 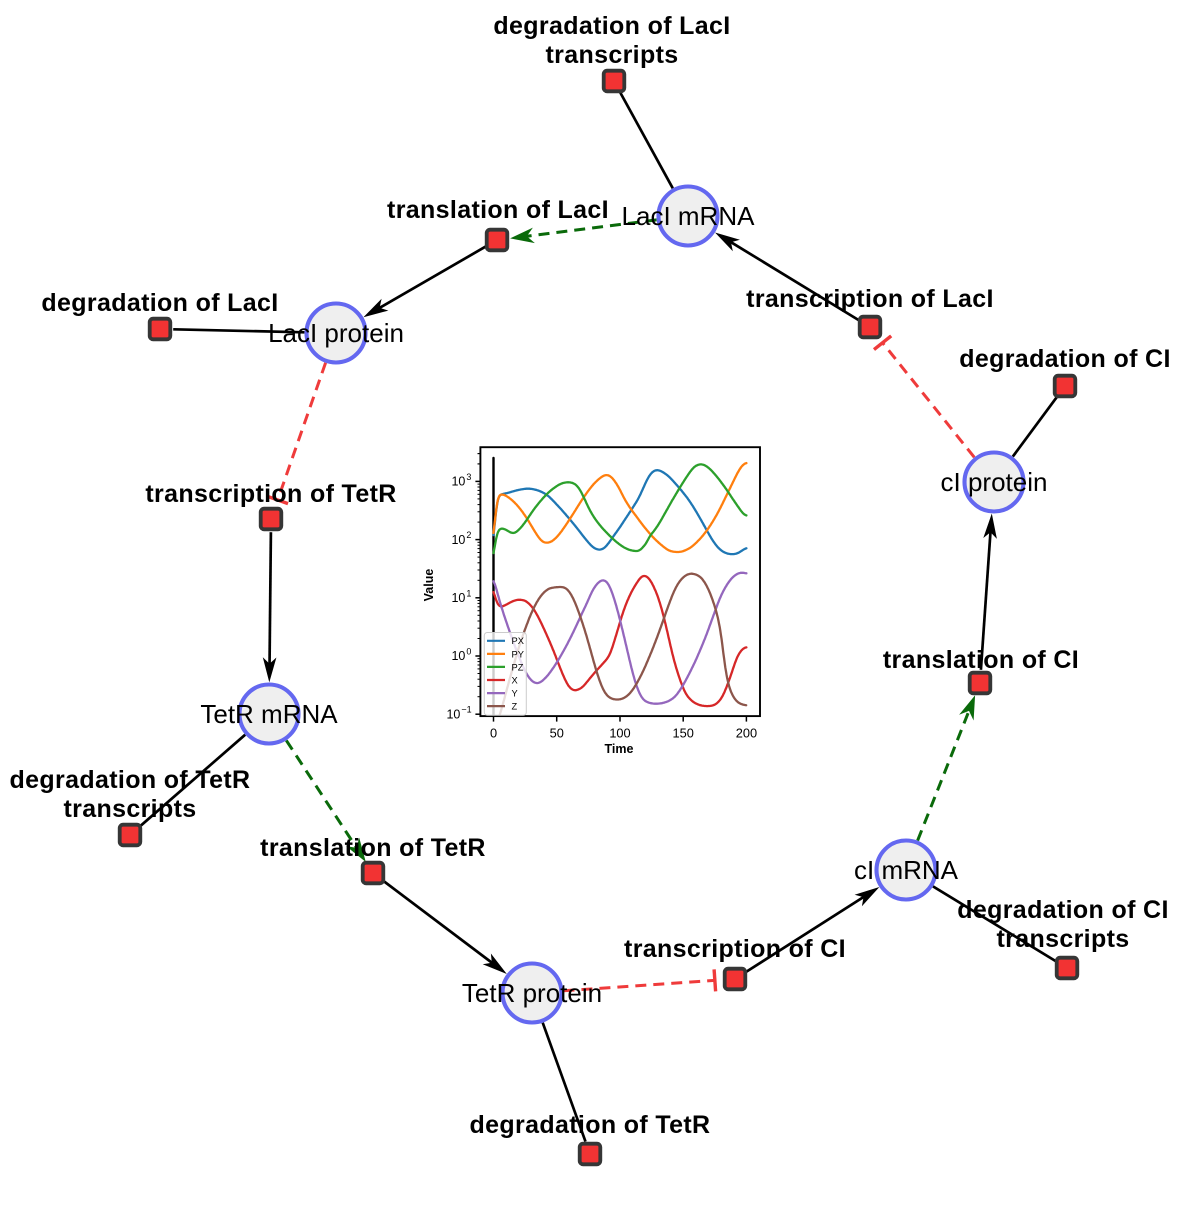 I want to click on svg-text: X, so click(x=515, y=680).